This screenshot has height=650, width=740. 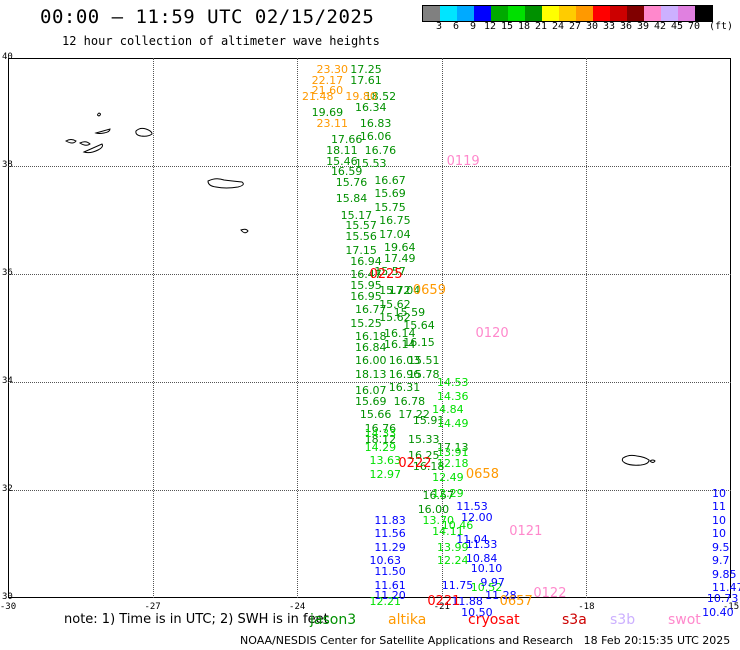 What do you see at coordinates (390, 180) in the screenshot?
I see `wave-height-value: 16.67` at bounding box center [390, 180].